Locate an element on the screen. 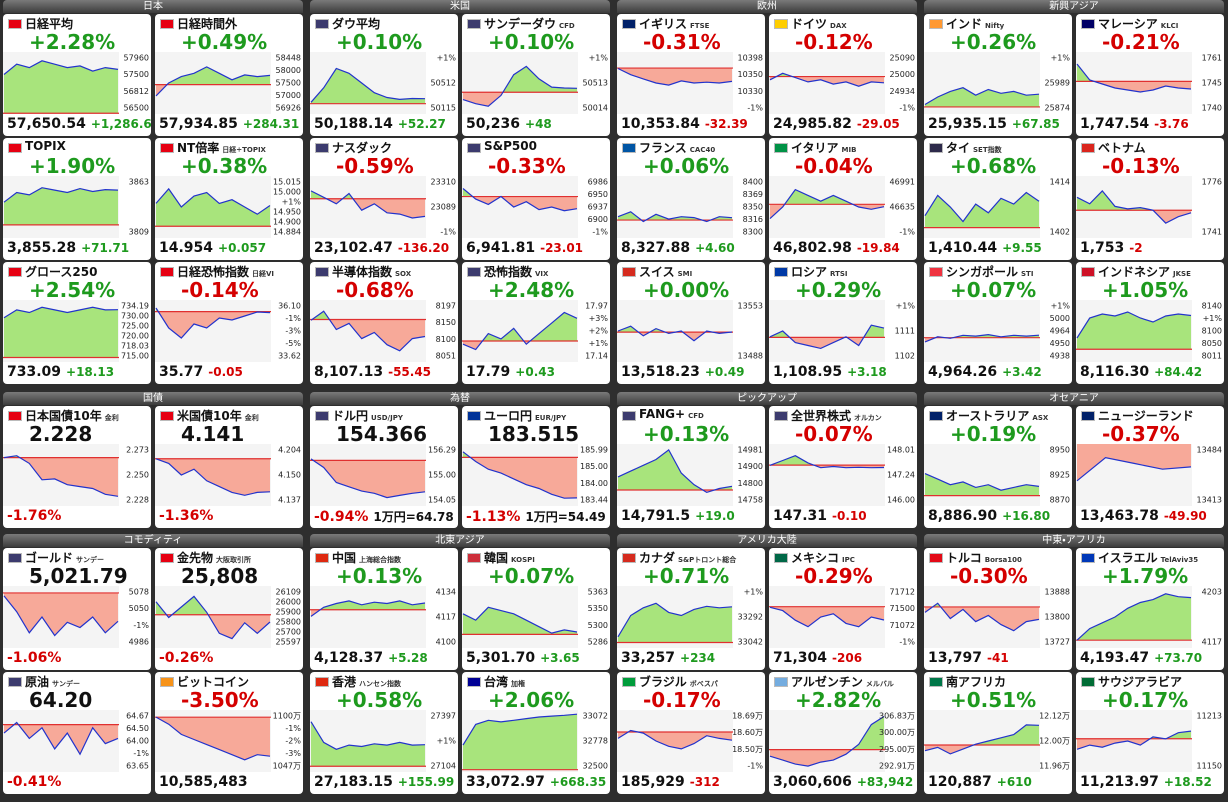 Image resolution: width=1228 pixels, height=802 pixels. market-tile: タイ SET指数 +0.68% 1414 1402 1,410.44 +9.55 is located at coordinates (998, 199).